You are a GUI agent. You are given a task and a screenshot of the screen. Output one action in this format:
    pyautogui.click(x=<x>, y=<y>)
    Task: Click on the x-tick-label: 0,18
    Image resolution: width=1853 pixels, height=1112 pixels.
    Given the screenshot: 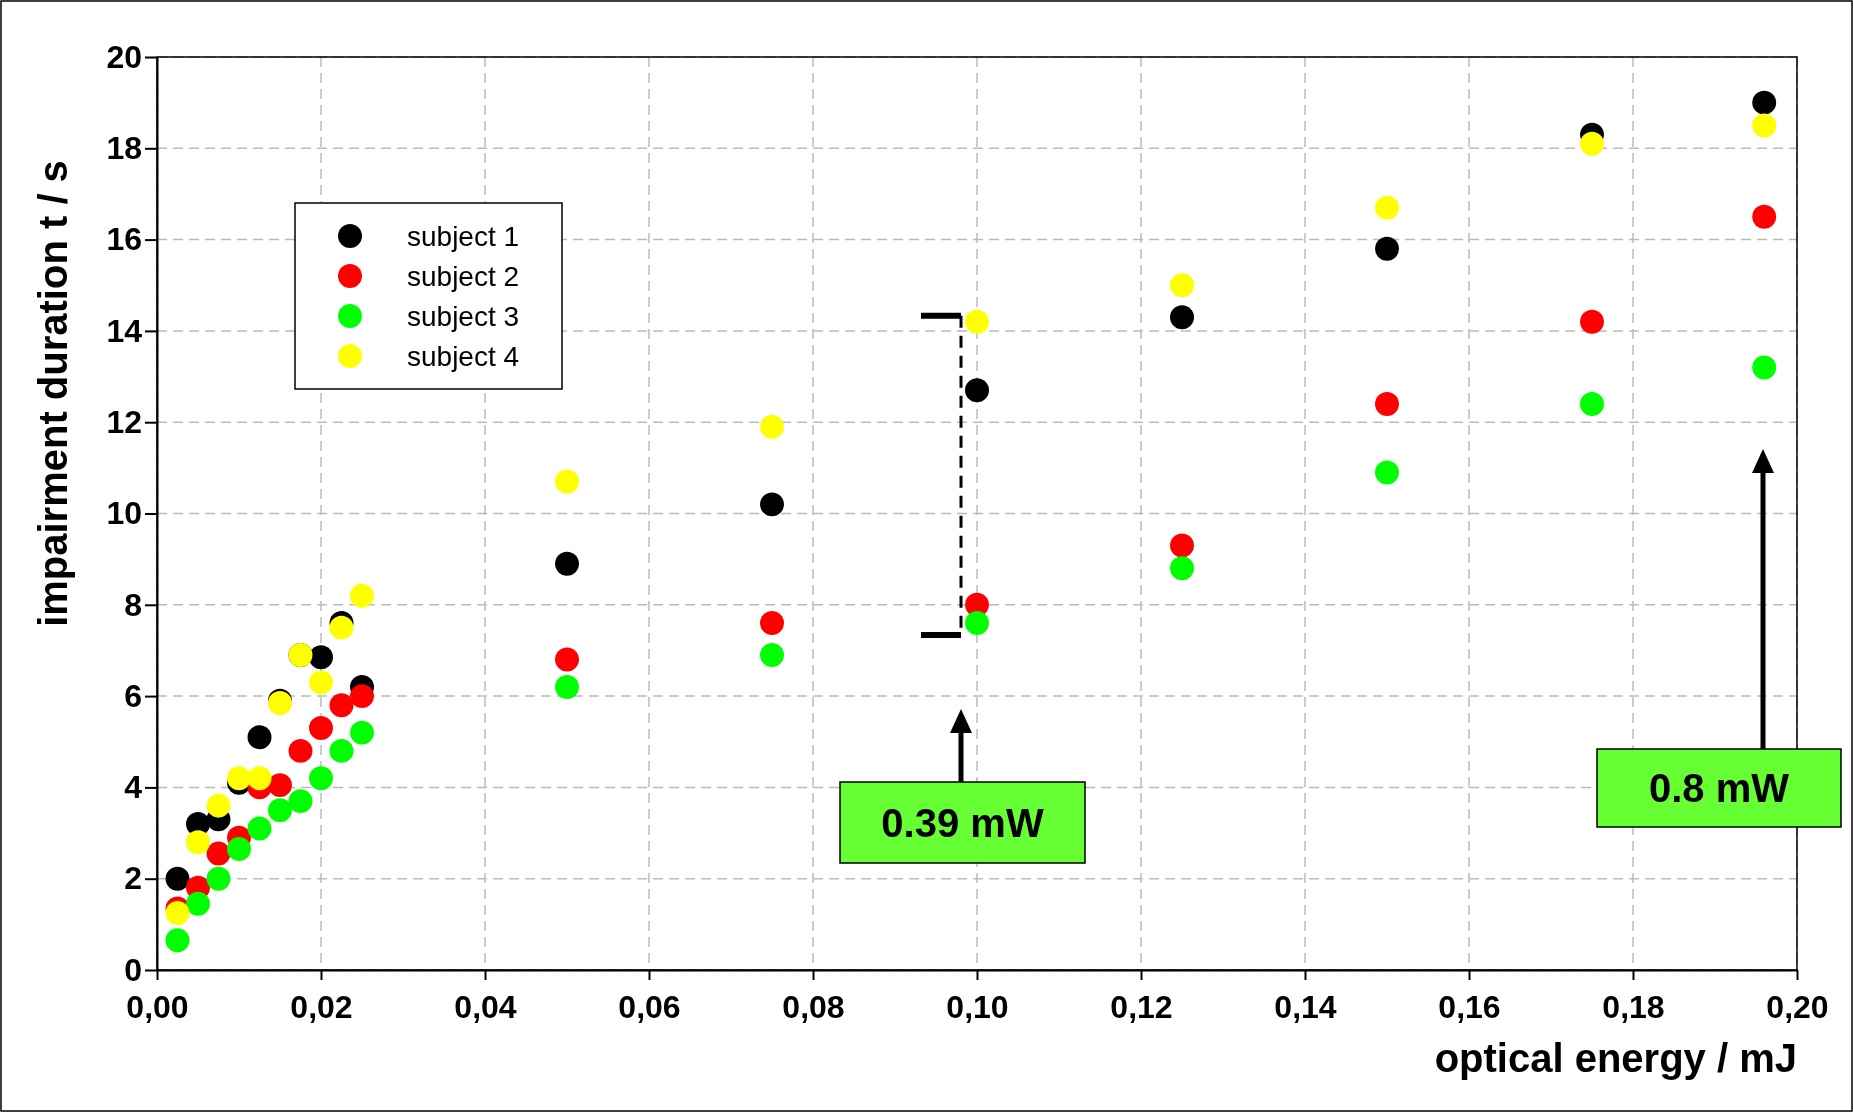 What is the action you would take?
    pyautogui.click(x=1633, y=1007)
    